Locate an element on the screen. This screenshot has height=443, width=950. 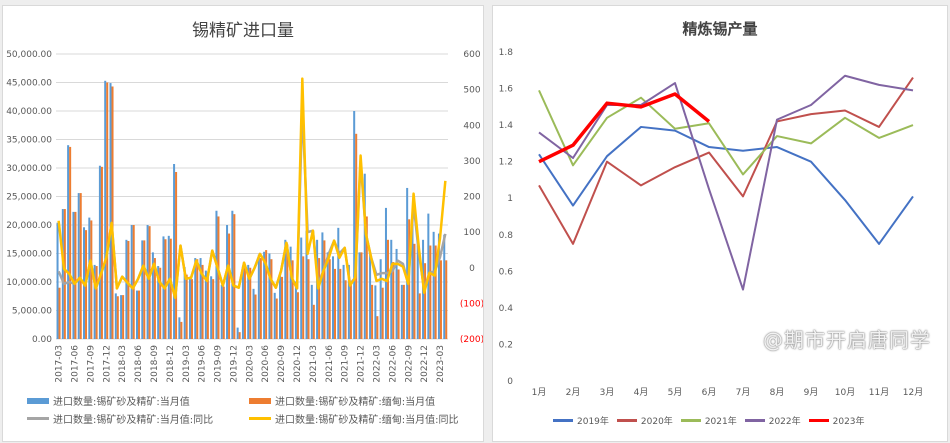
y-tick-label: 1.2 is located at coordinates (506, 163).